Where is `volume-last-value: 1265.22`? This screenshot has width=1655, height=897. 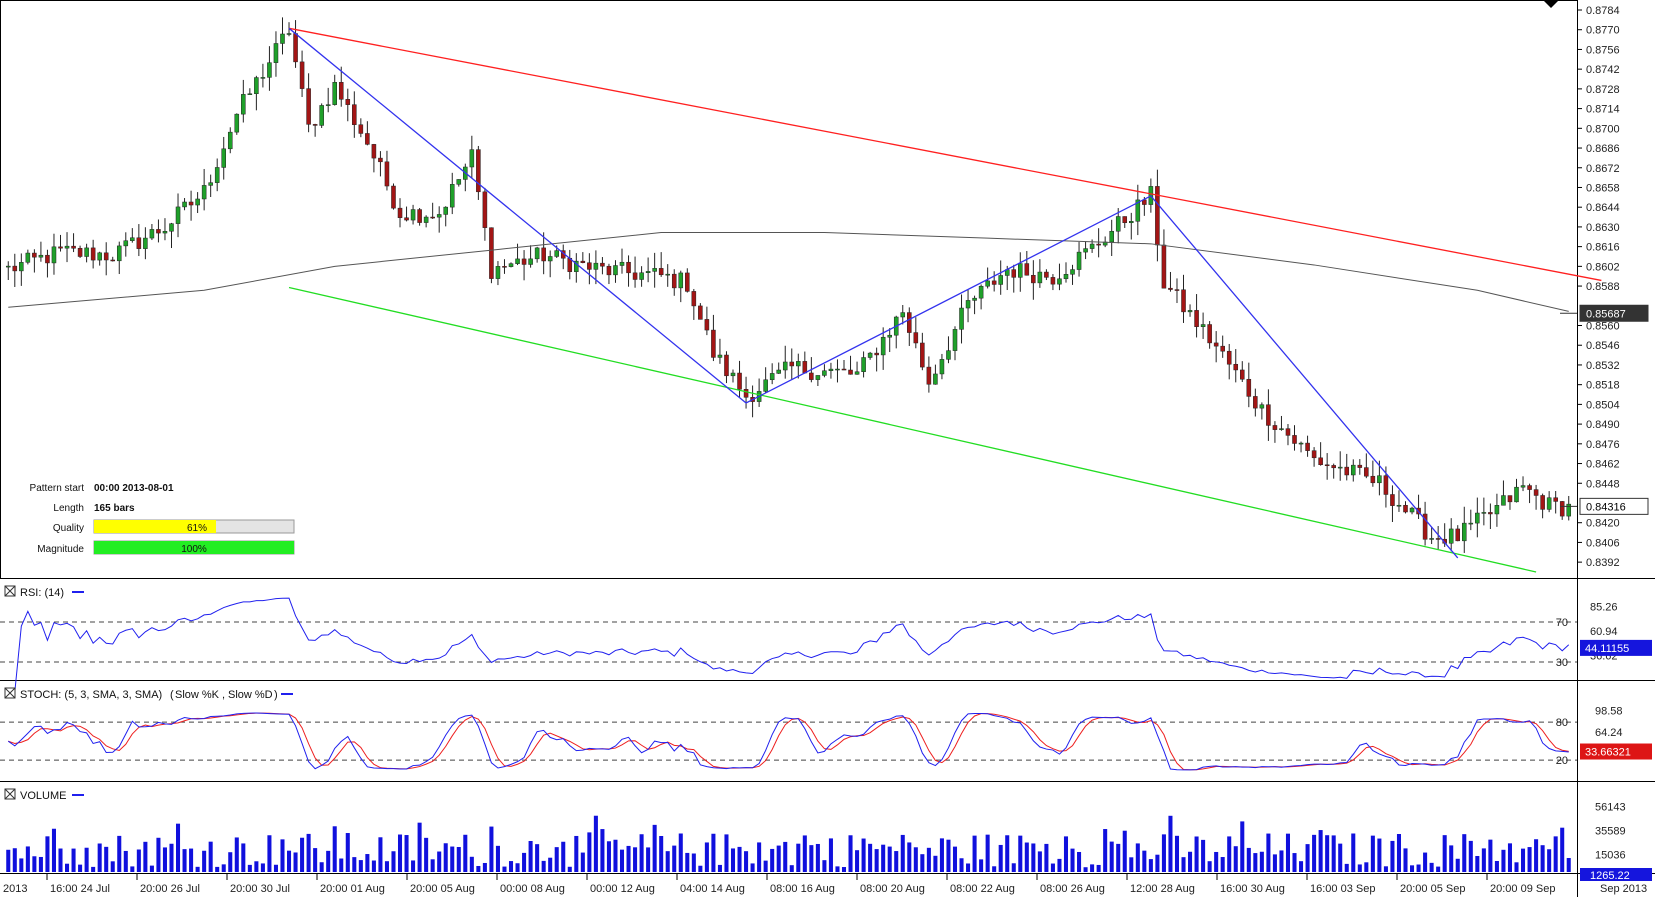 volume-last-value: 1265.22 is located at coordinates (1610, 876).